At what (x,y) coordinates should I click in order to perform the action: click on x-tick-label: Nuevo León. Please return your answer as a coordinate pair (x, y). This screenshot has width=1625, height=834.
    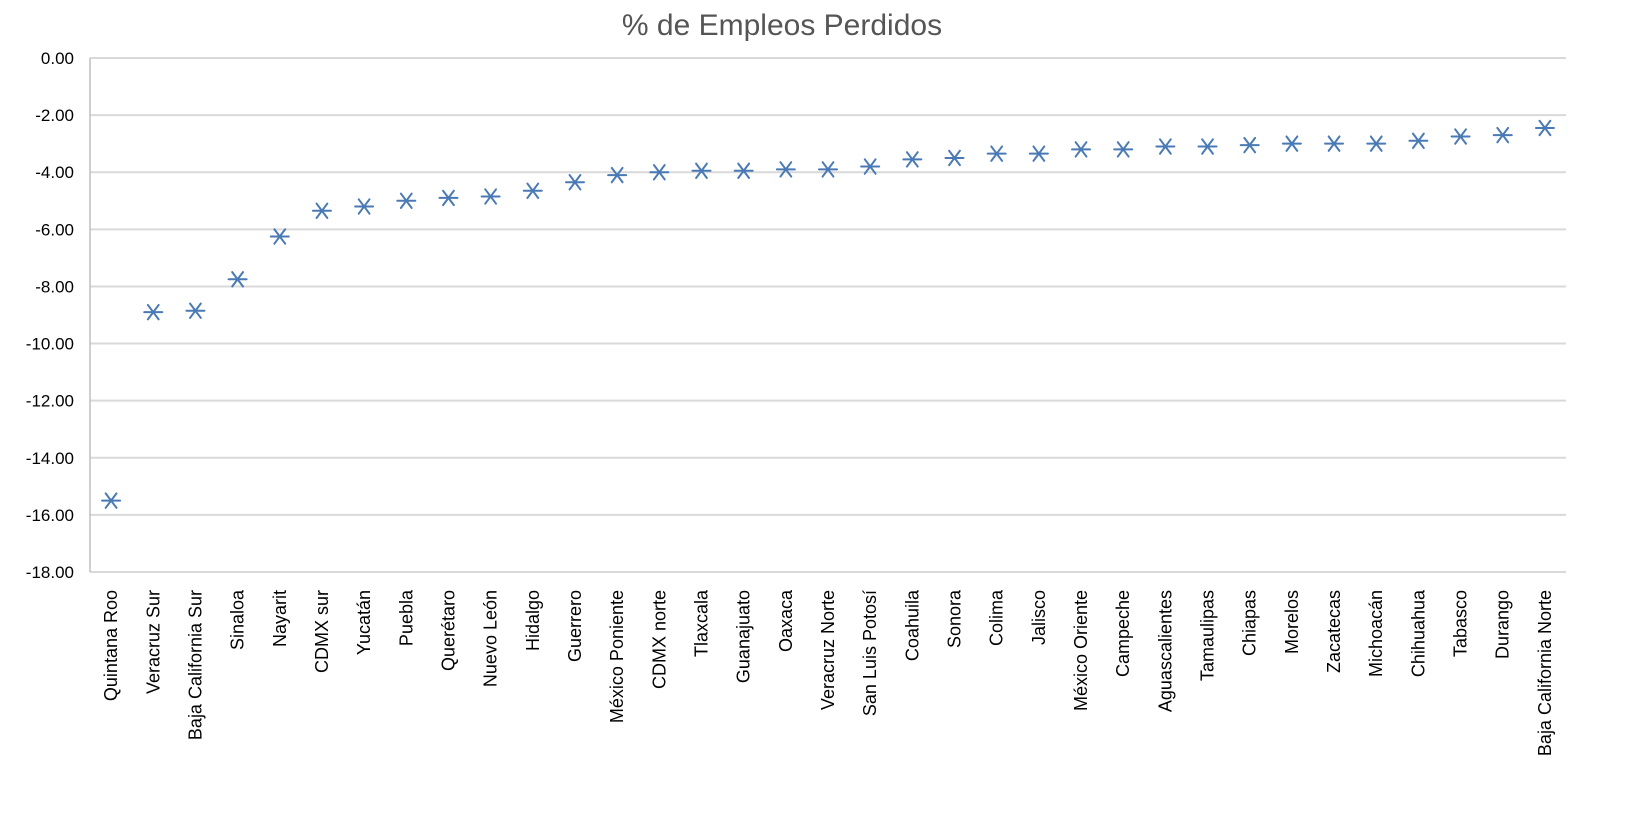
    Looking at the image, I should click on (491, 638).